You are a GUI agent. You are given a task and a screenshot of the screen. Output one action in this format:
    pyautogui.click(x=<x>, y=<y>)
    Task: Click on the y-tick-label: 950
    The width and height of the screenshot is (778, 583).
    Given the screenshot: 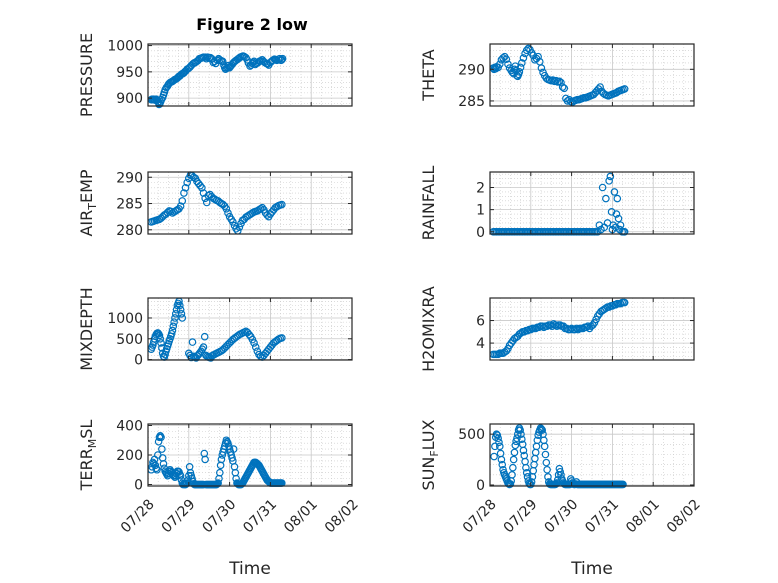 What is the action you would take?
    pyautogui.click(x=129, y=73)
    